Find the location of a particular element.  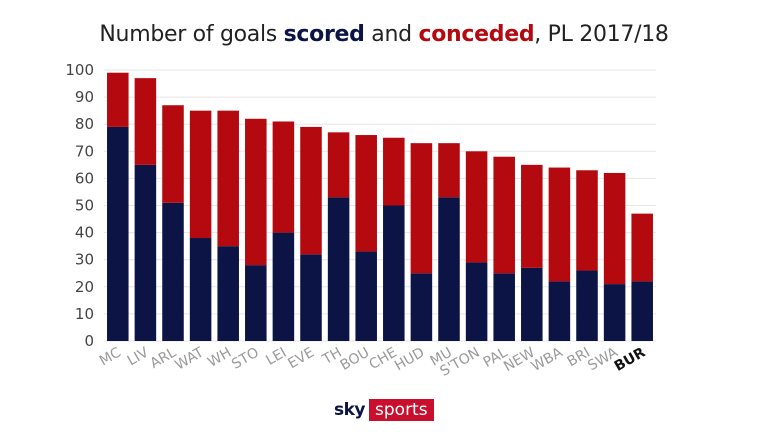

y-tick-label: 20 is located at coordinates (84, 287).